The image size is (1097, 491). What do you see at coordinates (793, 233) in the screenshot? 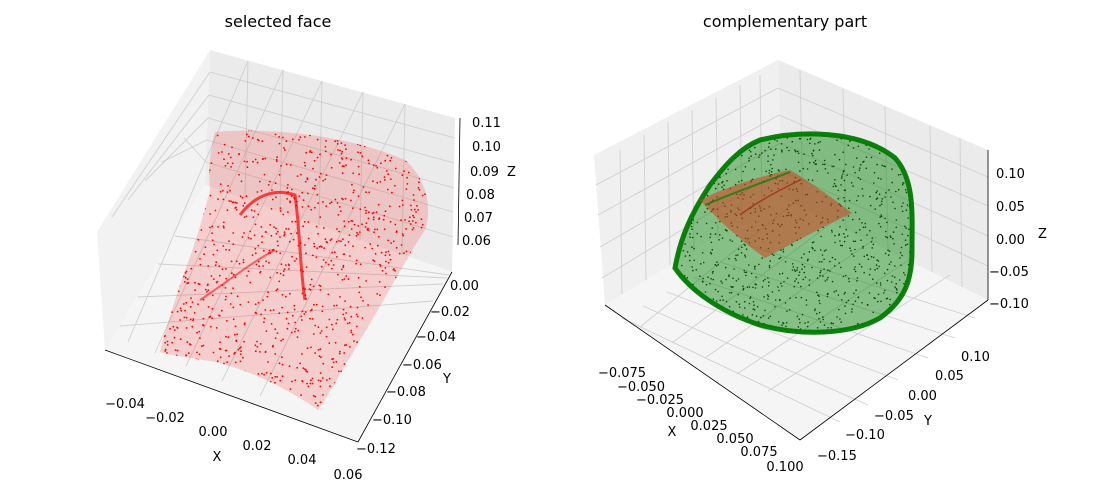
I see `point-cloud-head` at bounding box center [793, 233].